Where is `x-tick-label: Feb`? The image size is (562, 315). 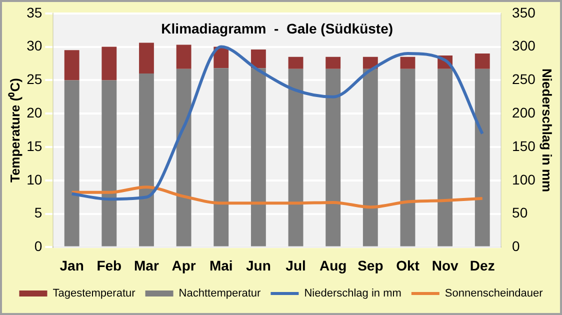 x-tick-label: Feb is located at coordinates (109, 265).